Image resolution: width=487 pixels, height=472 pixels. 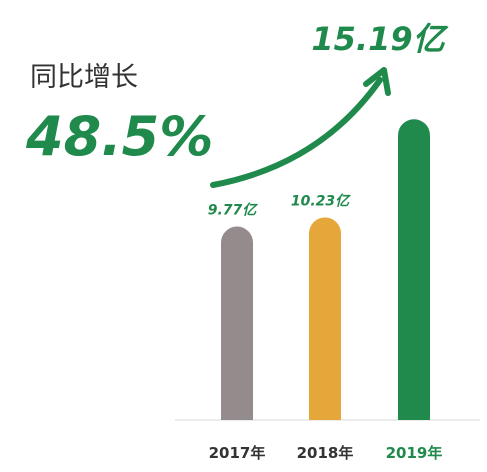 What do you see at coordinates (414, 453) in the screenshot?
I see `x-tick-label: 2019年` at bounding box center [414, 453].